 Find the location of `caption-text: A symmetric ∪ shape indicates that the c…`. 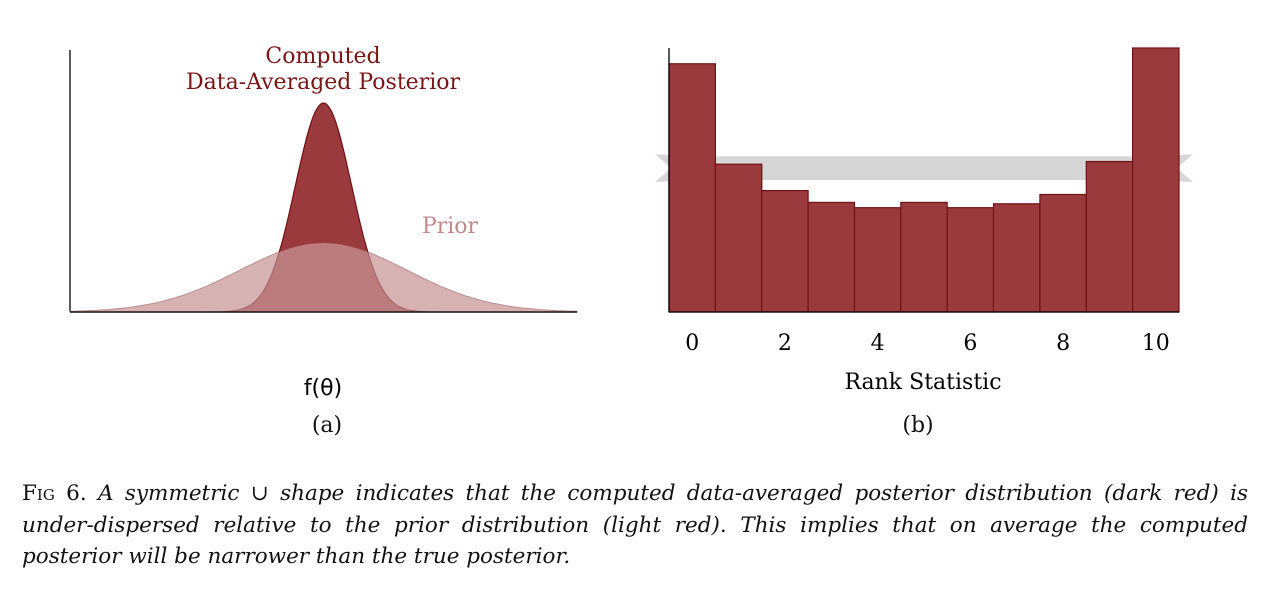

caption-text: A symmetric ∪ shape indicates that the c… is located at coordinates (635, 525).